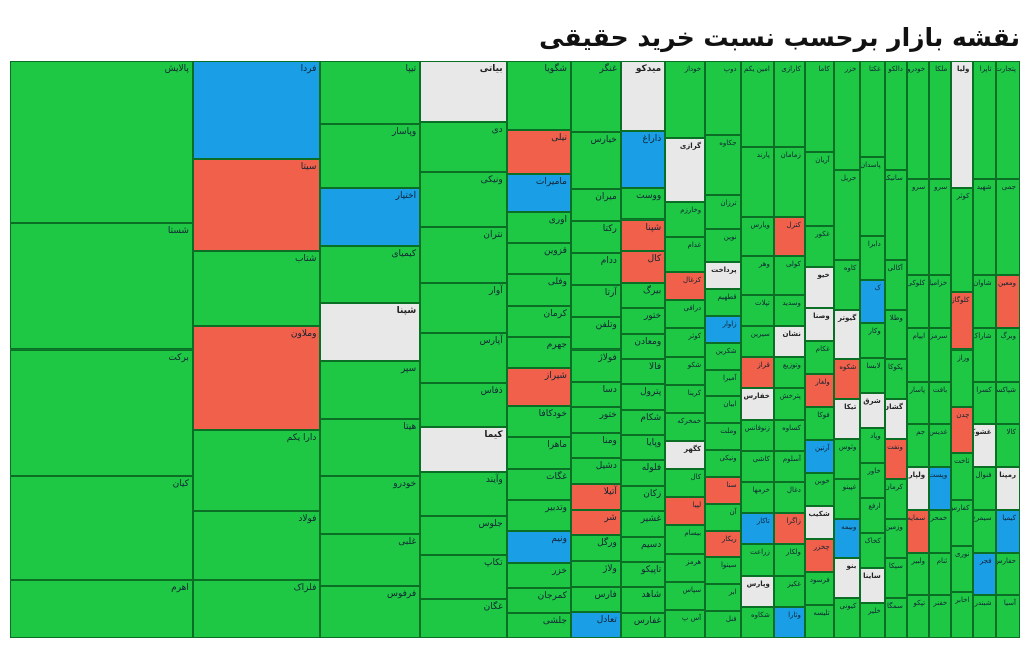 The image size is (1028, 645). I want to click on treemap-tile: زنوفانس, so click(757, 435).